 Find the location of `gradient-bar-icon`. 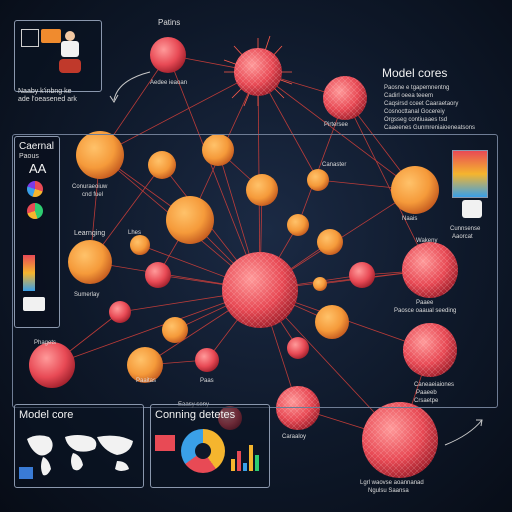

gradient-bar-icon is located at coordinates (29, 273).